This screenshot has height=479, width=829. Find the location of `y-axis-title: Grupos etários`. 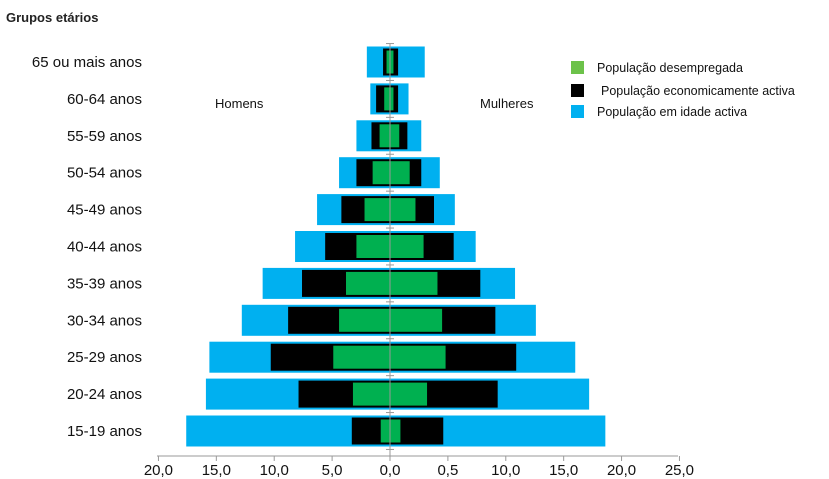

y-axis-title: Grupos etários is located at coordinates (52, 17).